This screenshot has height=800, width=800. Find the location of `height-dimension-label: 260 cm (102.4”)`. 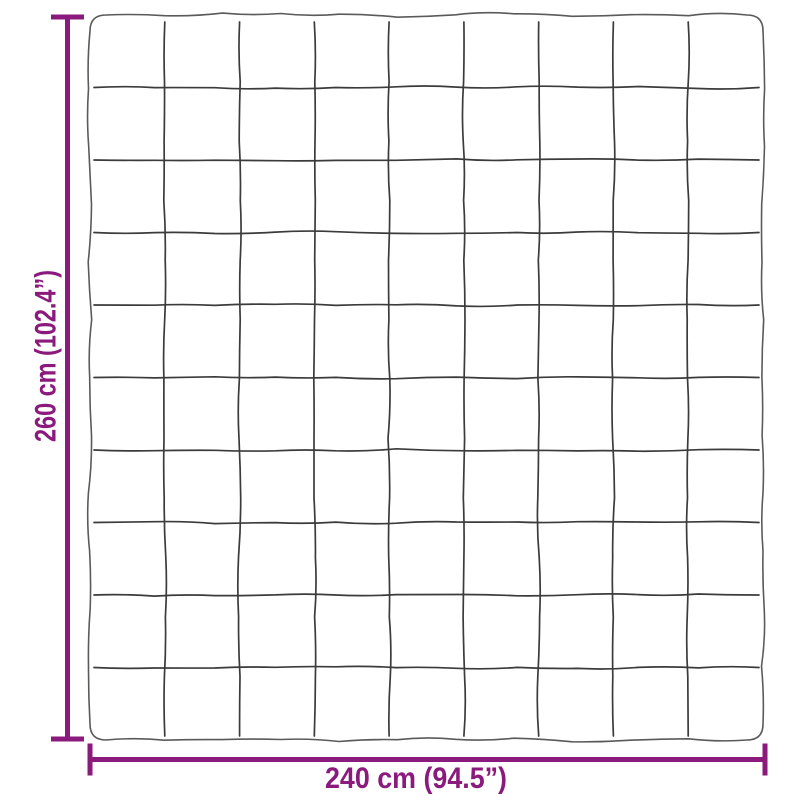

height-dimension-label: 260 cm (102.4”) is located at coordinates (46, 356).